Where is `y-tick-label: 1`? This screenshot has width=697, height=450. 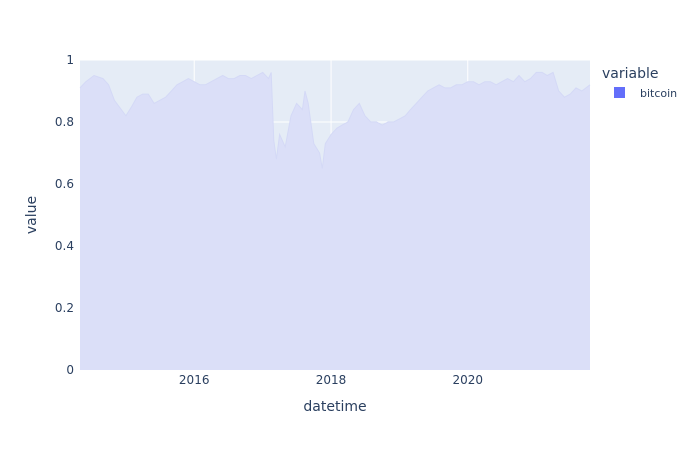
y-tick-label: 1 is located at coordinates (70, 60).